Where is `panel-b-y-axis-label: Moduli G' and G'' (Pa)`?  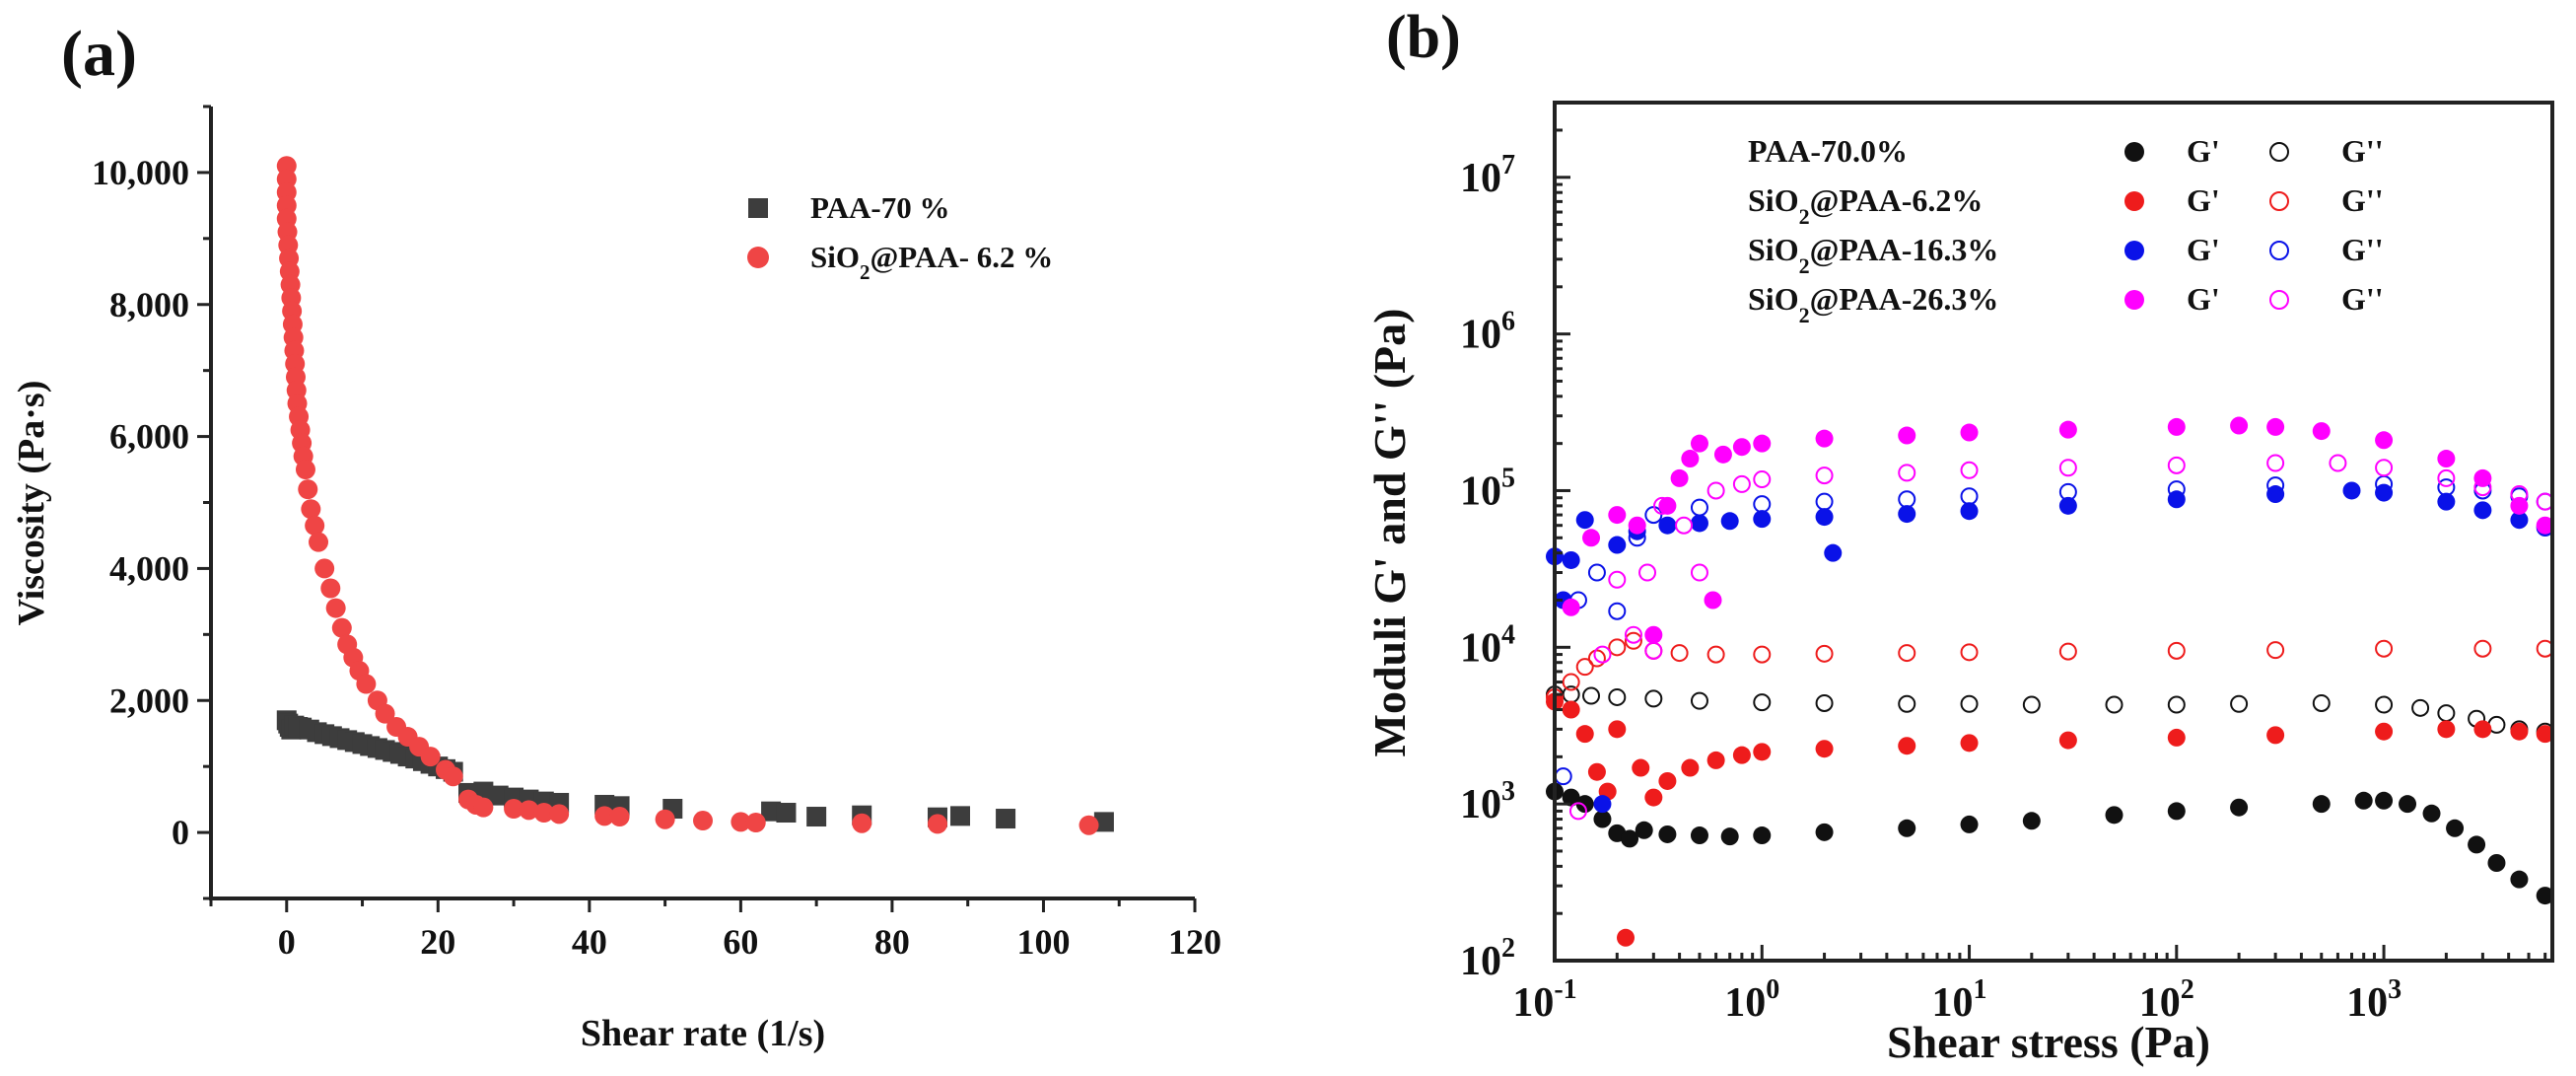
panel-b-y-axis-label: Moduli G' and G'' (Pa) is located at coordinates (1389, 533).